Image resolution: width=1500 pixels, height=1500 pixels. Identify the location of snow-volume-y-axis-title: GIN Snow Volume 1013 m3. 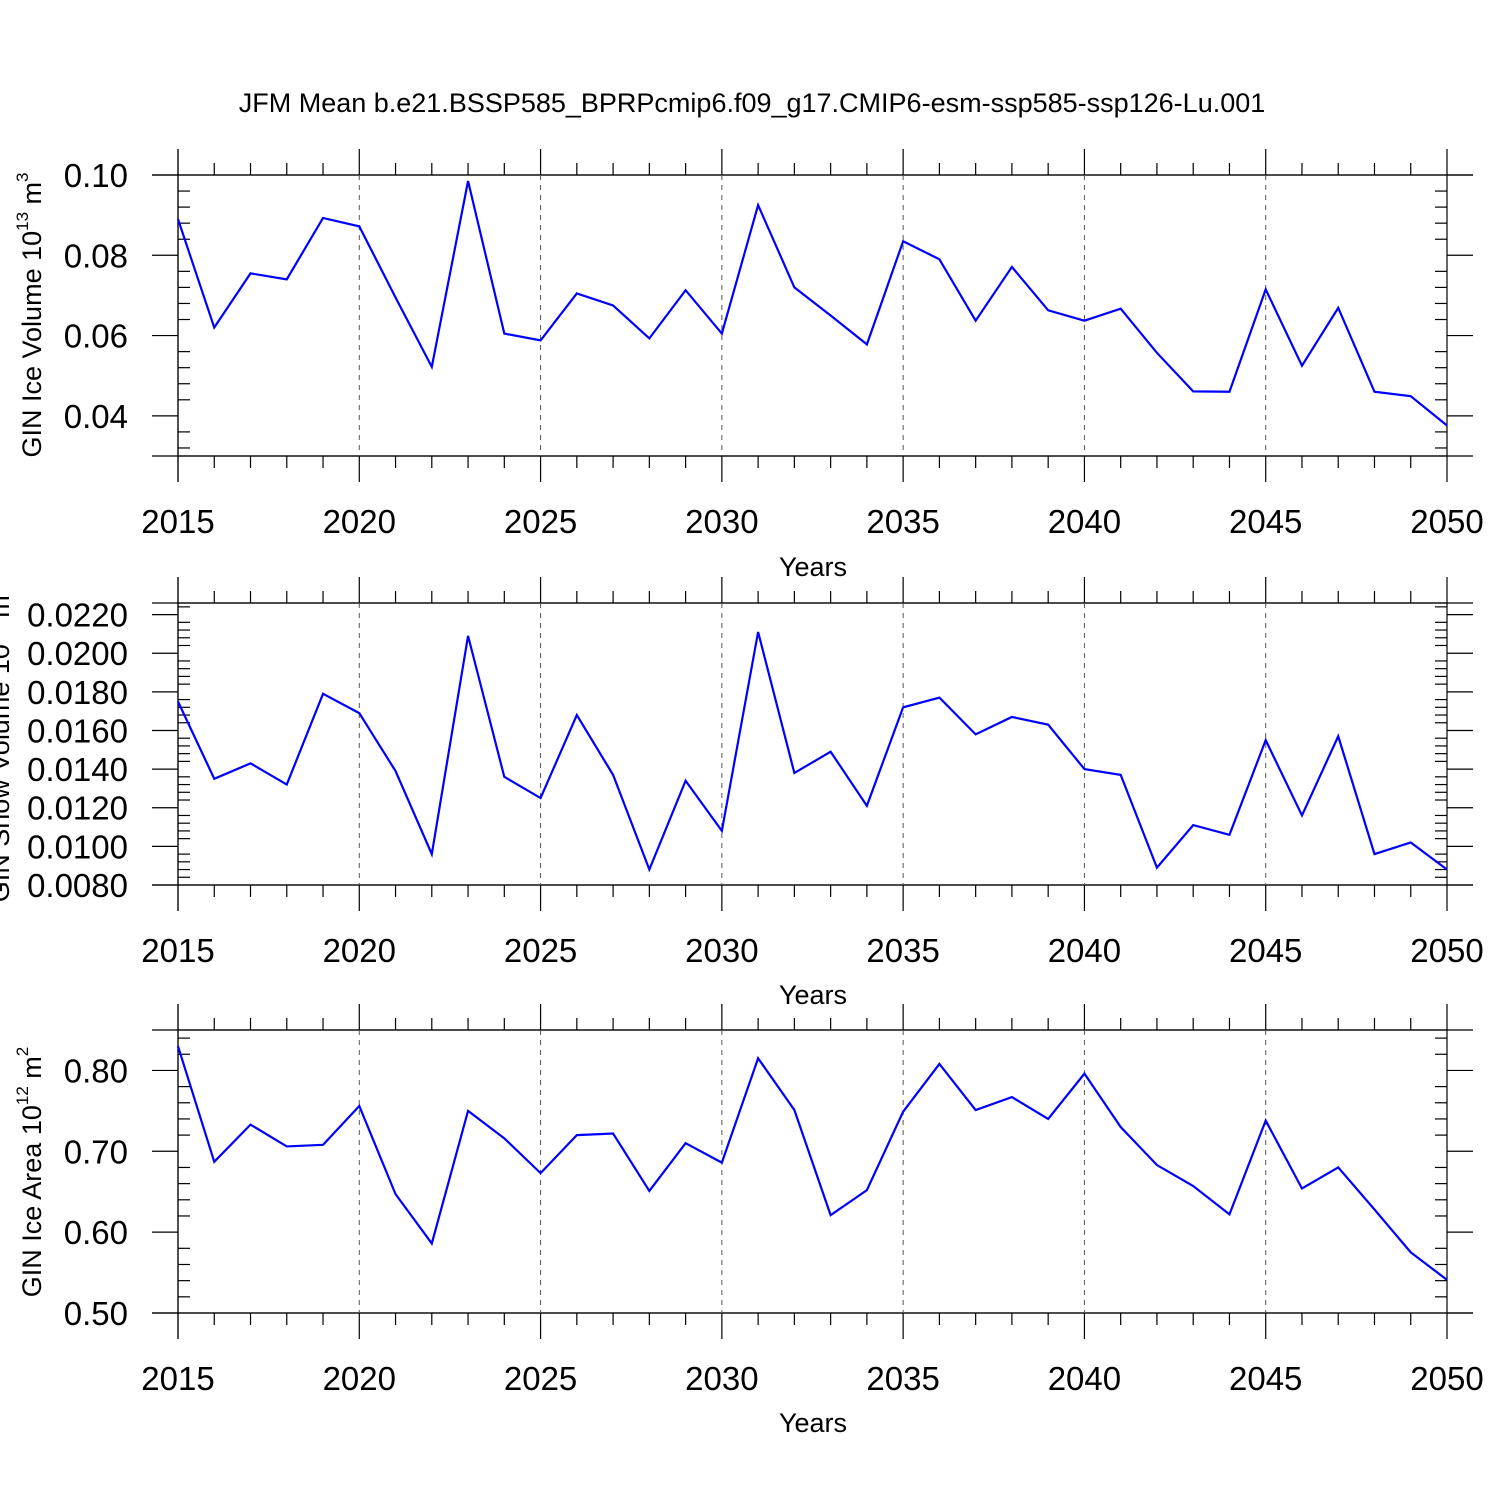
(7, 744).